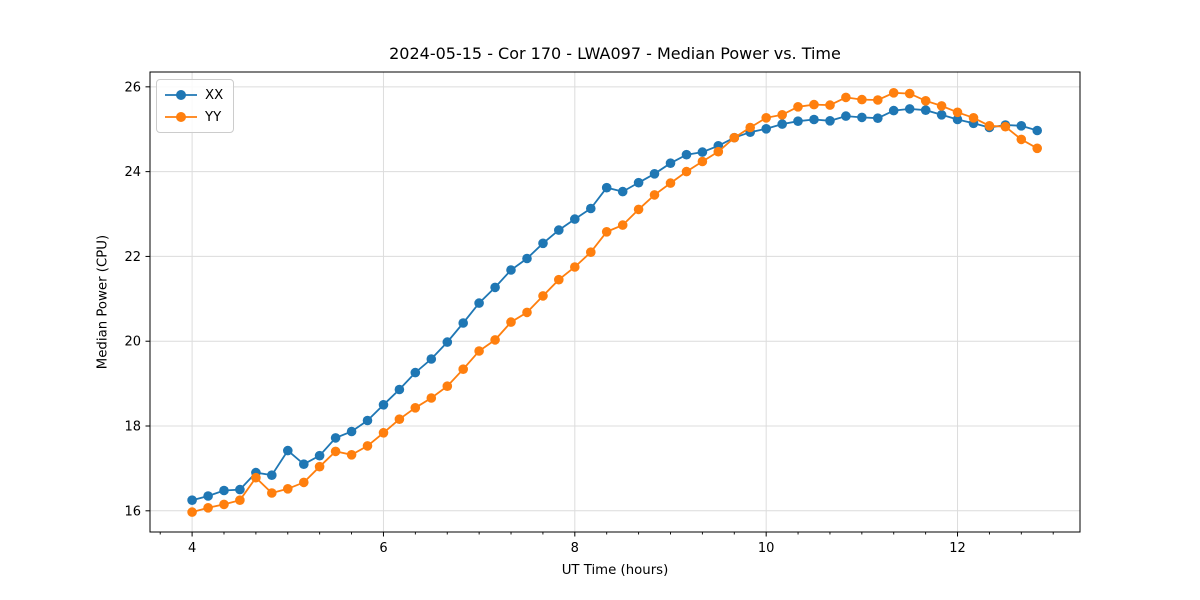 The height and width of the screenshot is (600, 1200). I want to click on y-tick-label: 16, so click(132, 511).